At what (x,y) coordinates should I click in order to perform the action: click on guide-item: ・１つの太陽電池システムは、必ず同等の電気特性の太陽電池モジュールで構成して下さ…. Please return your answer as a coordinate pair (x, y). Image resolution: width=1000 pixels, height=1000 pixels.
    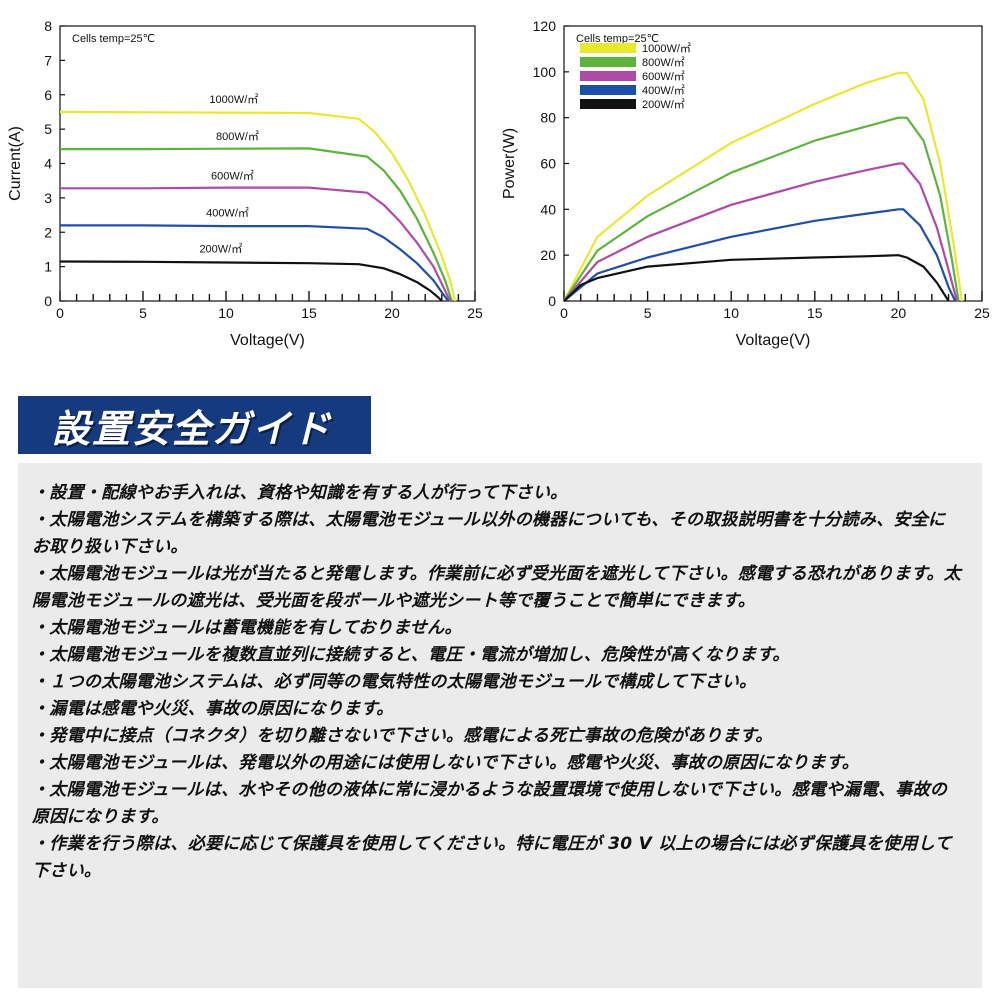
    Looking at the image, I should click on (394, 682).